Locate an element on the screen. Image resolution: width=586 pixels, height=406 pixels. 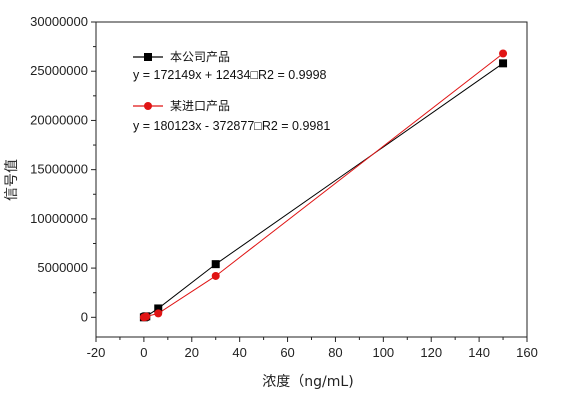
y-tick-label: 20000000 is located at coordinates (59, 119).